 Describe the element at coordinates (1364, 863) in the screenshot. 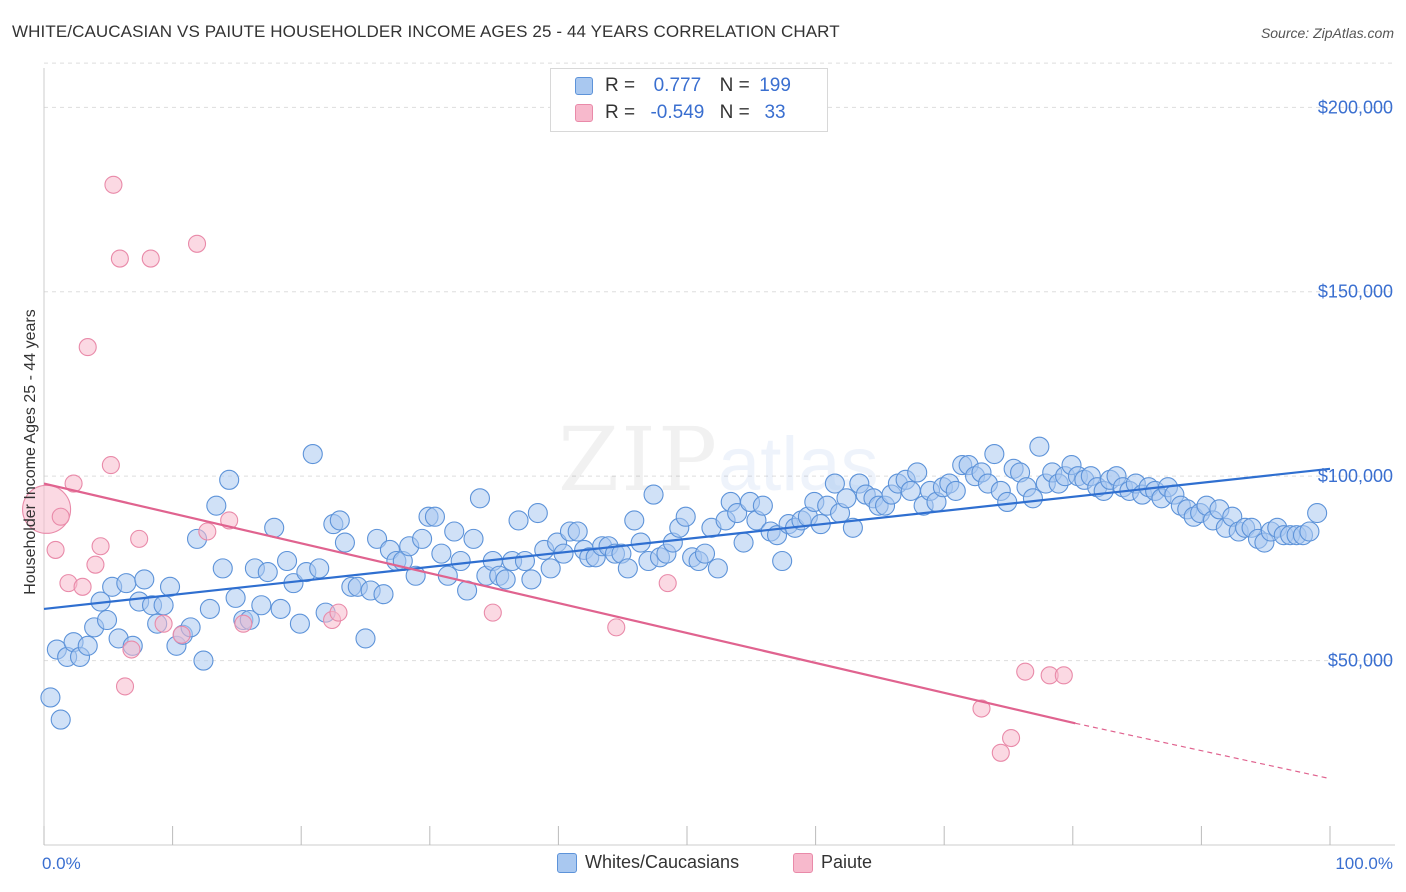

I see `x-tick-label-max: 100.0%` at that location.